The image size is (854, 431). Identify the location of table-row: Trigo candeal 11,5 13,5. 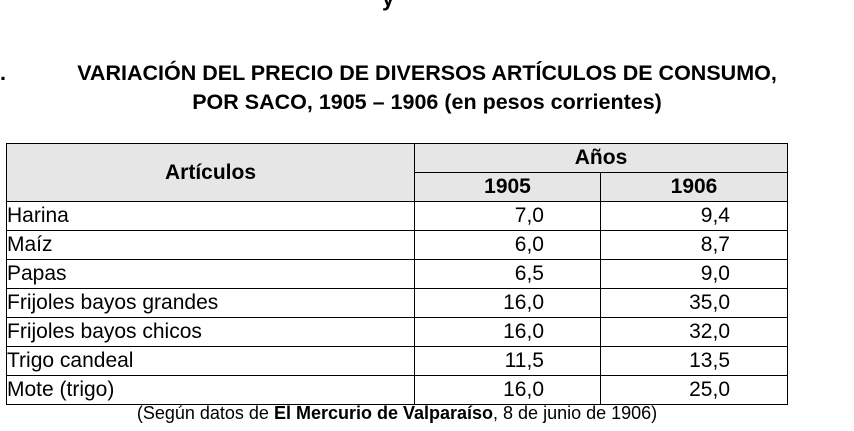
(397, 361).